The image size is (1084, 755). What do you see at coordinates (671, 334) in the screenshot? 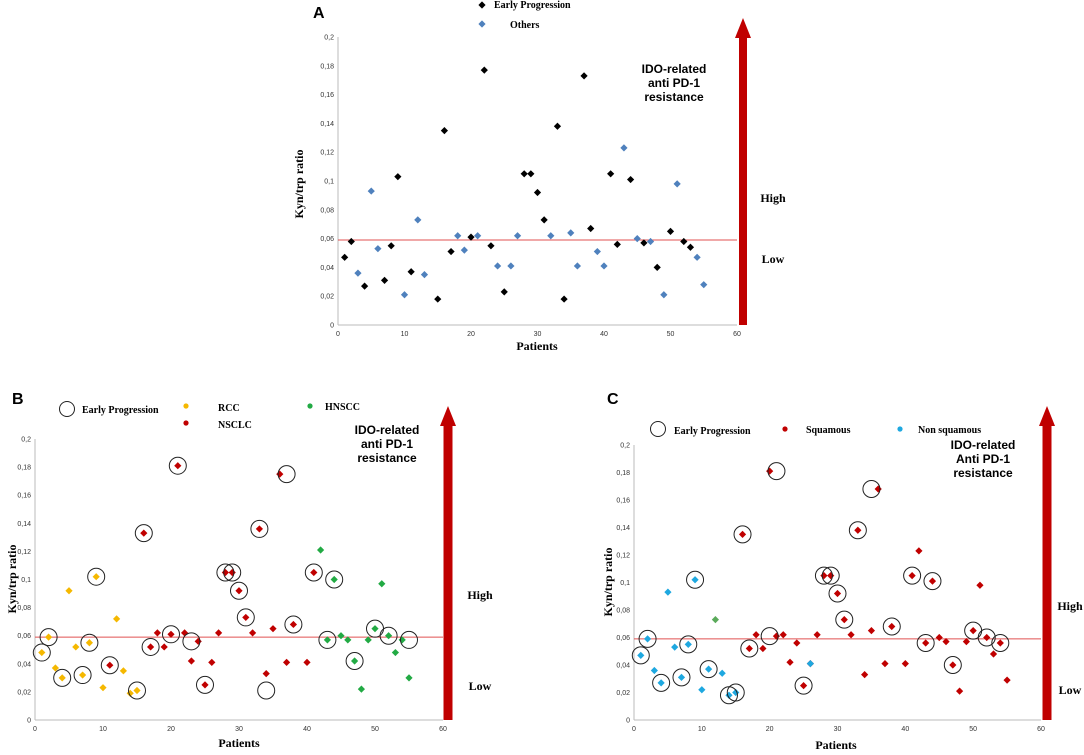
I see `x-tick-label: 50` at bounding box center [671, 334].